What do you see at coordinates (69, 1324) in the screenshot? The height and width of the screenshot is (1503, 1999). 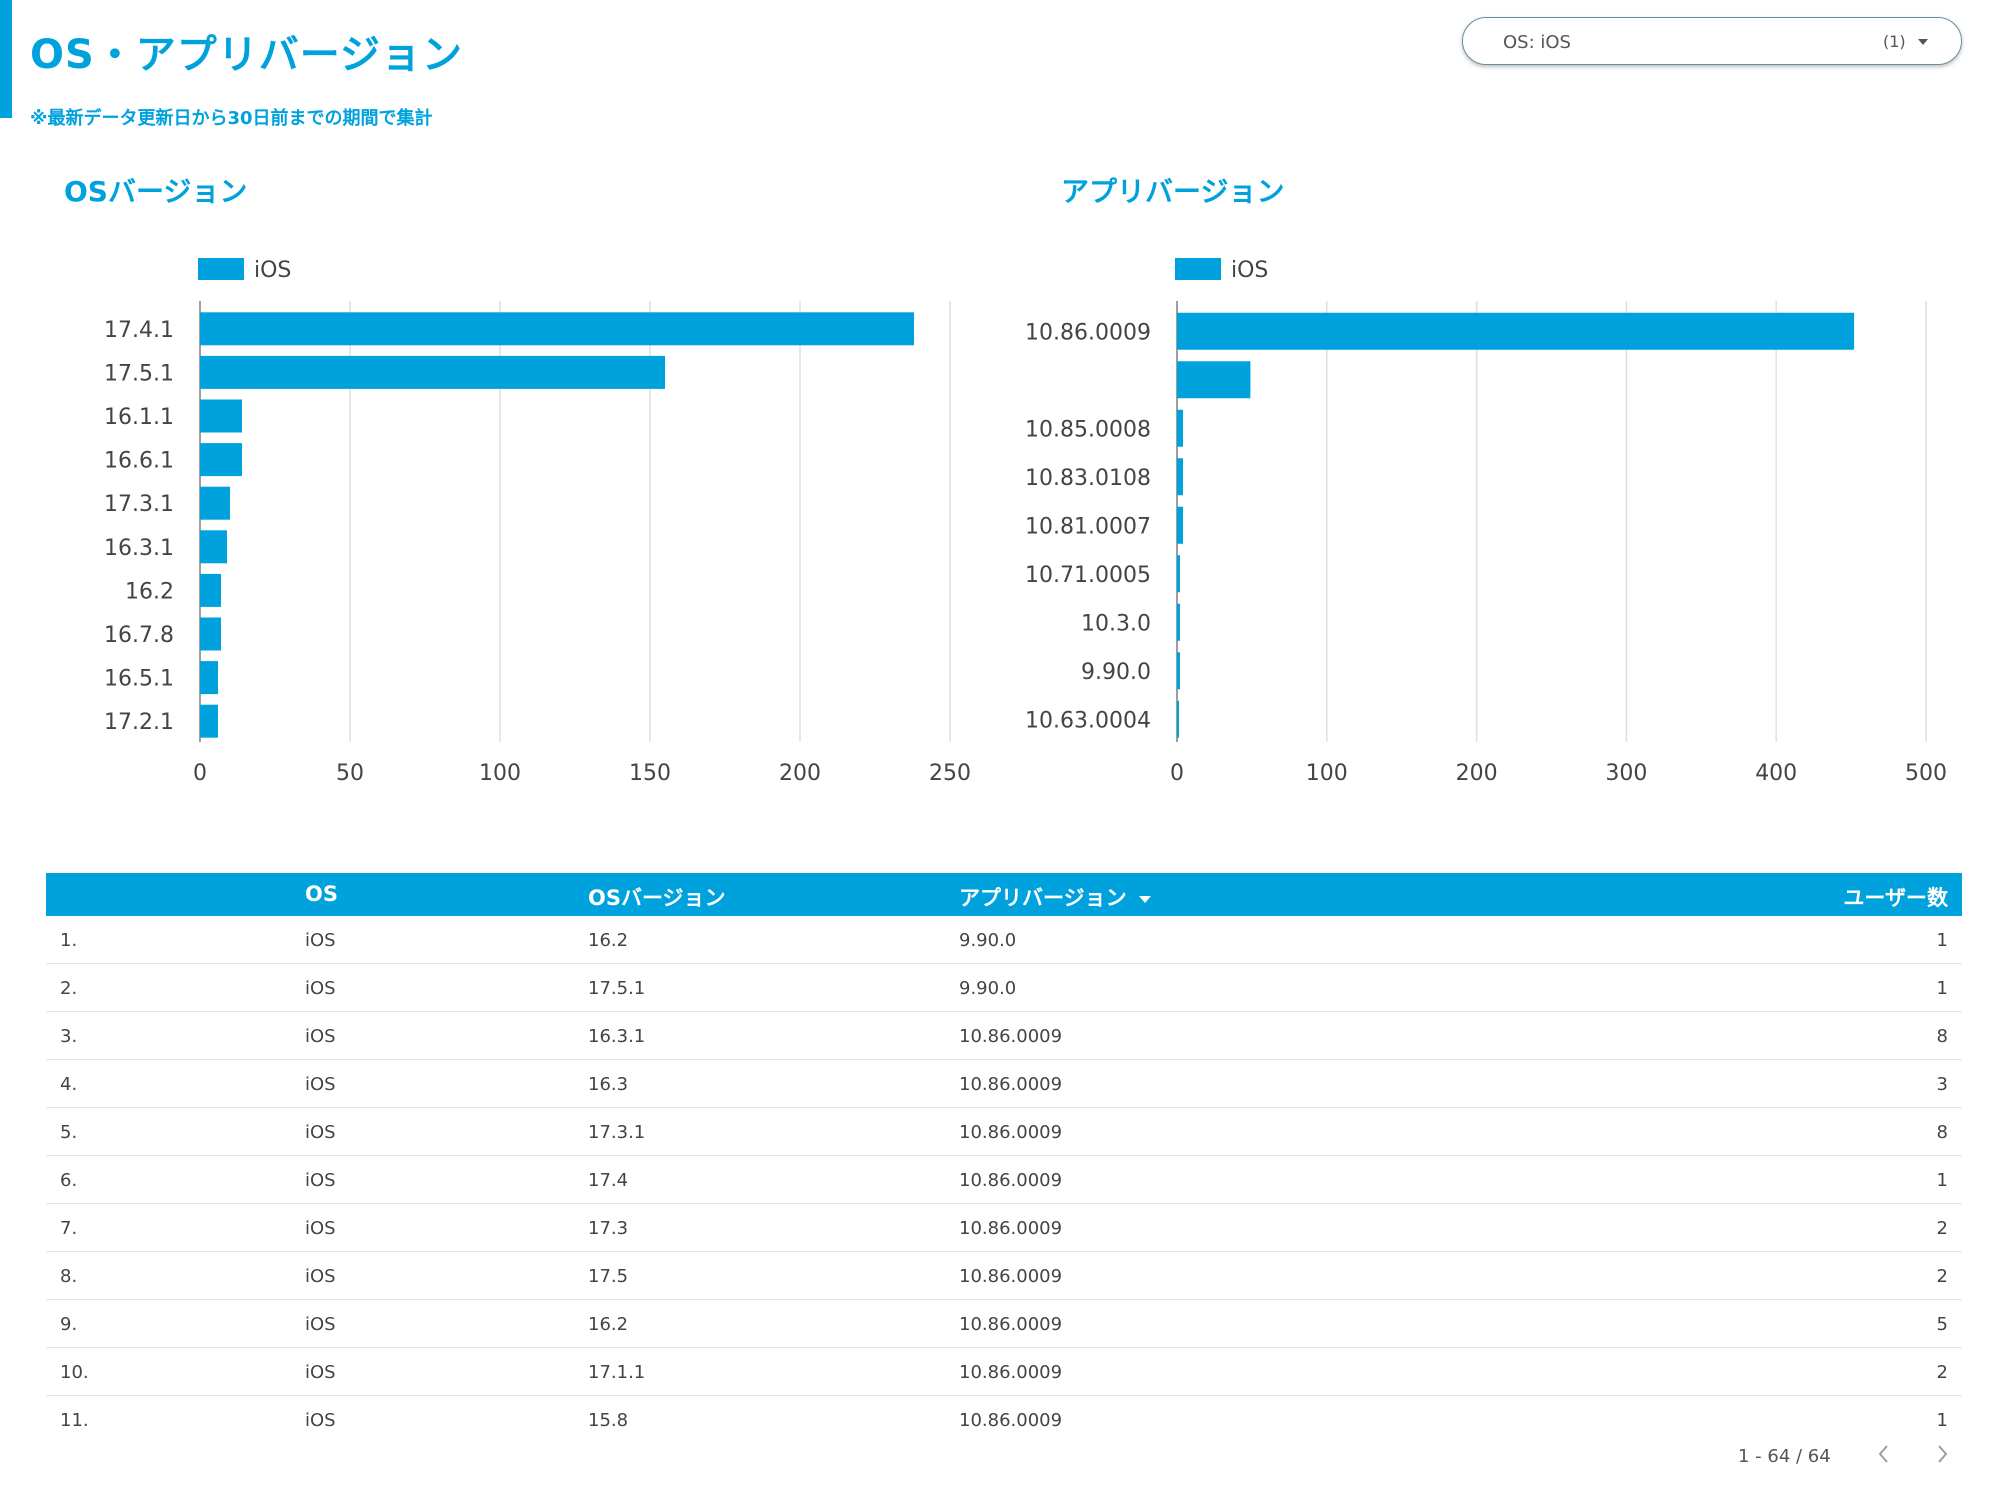 I see `cell-index: 9.` at bounding box center [69, 1324].